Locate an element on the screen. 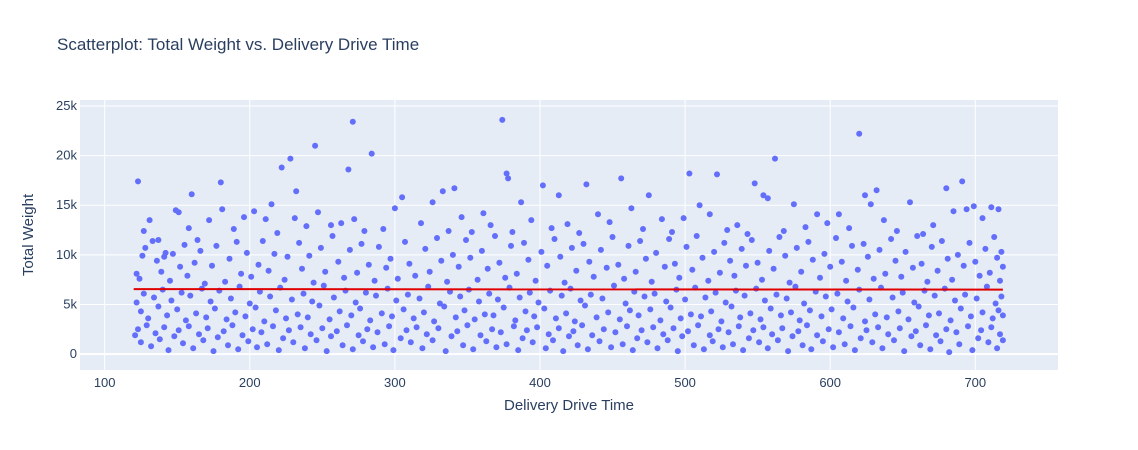 This screenshot has height=450, width=1138. y-tick-label: 20k is located at coordinates (66, 155).